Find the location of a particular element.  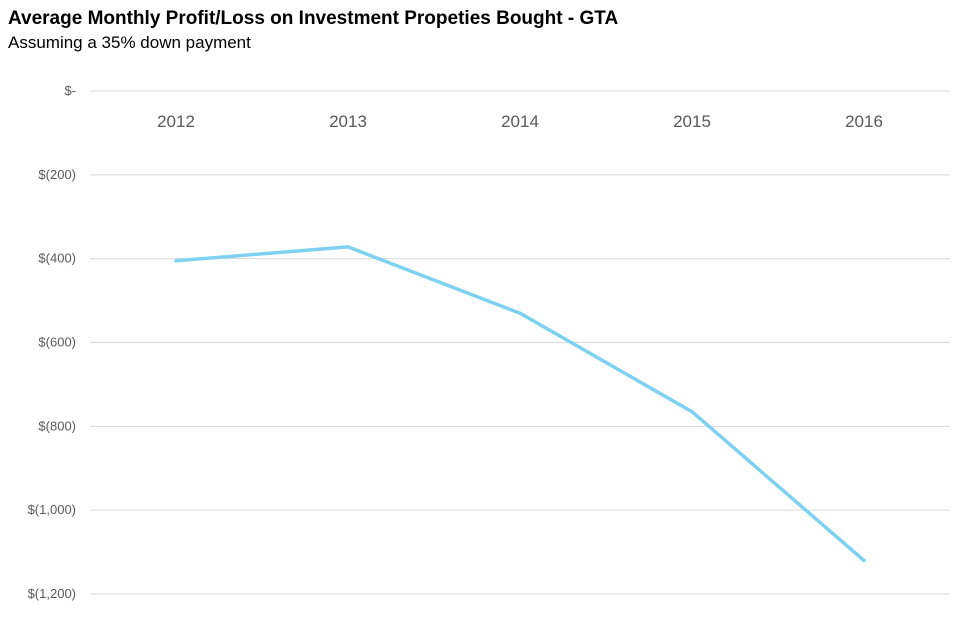

chart-subtitle: Assuming a 35% down payment is located at coordinates (129, 42).